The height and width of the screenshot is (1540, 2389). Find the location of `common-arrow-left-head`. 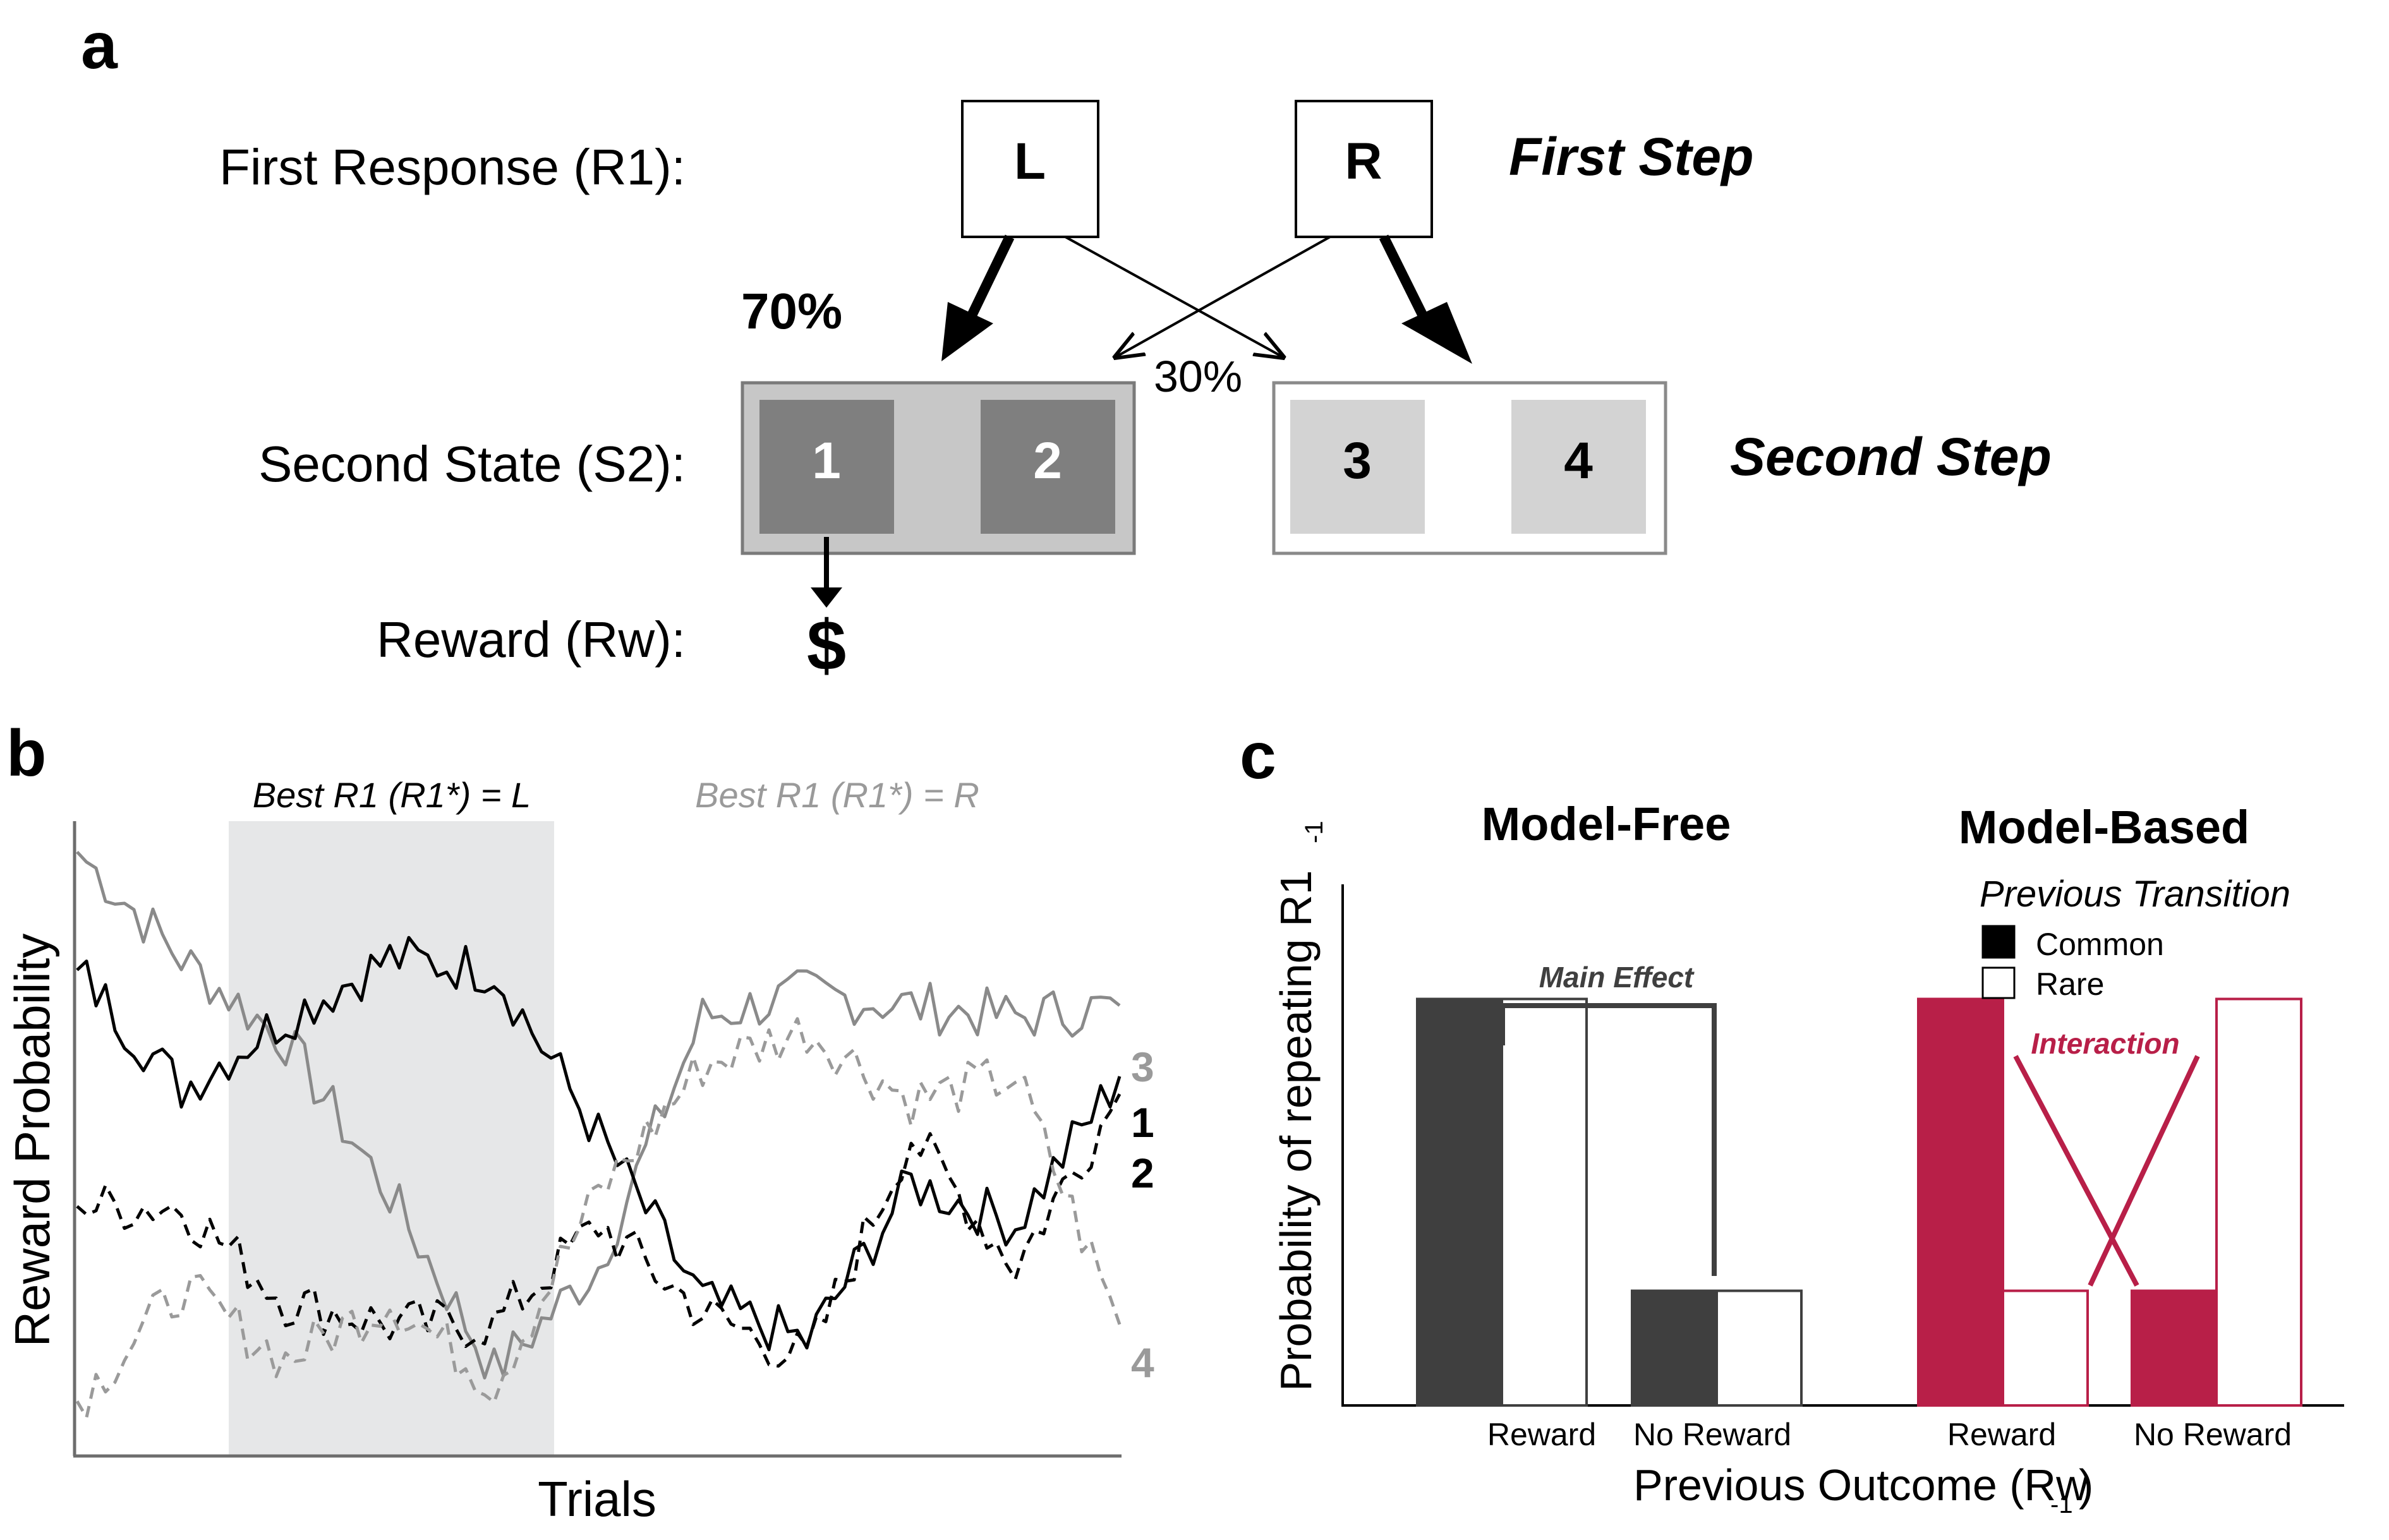

common-arrow-left-head is located at coordinates (967, 331).